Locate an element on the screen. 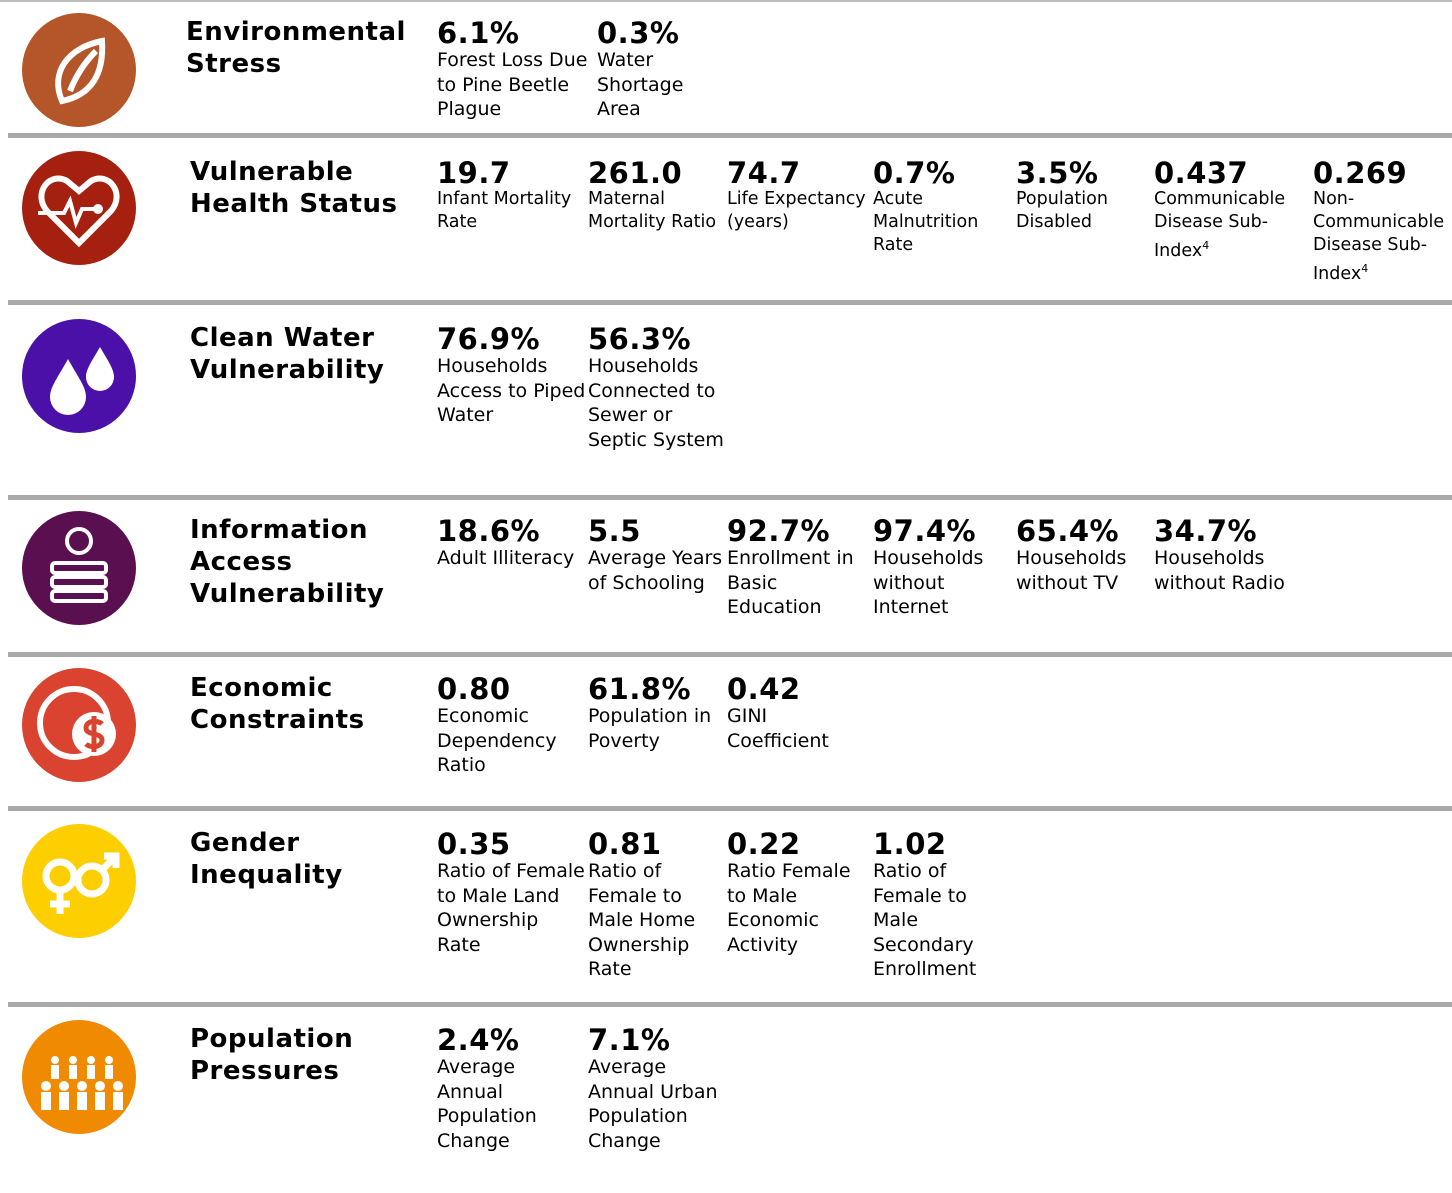  label-text: Population in Poverty is located at coordinates (650, 728).